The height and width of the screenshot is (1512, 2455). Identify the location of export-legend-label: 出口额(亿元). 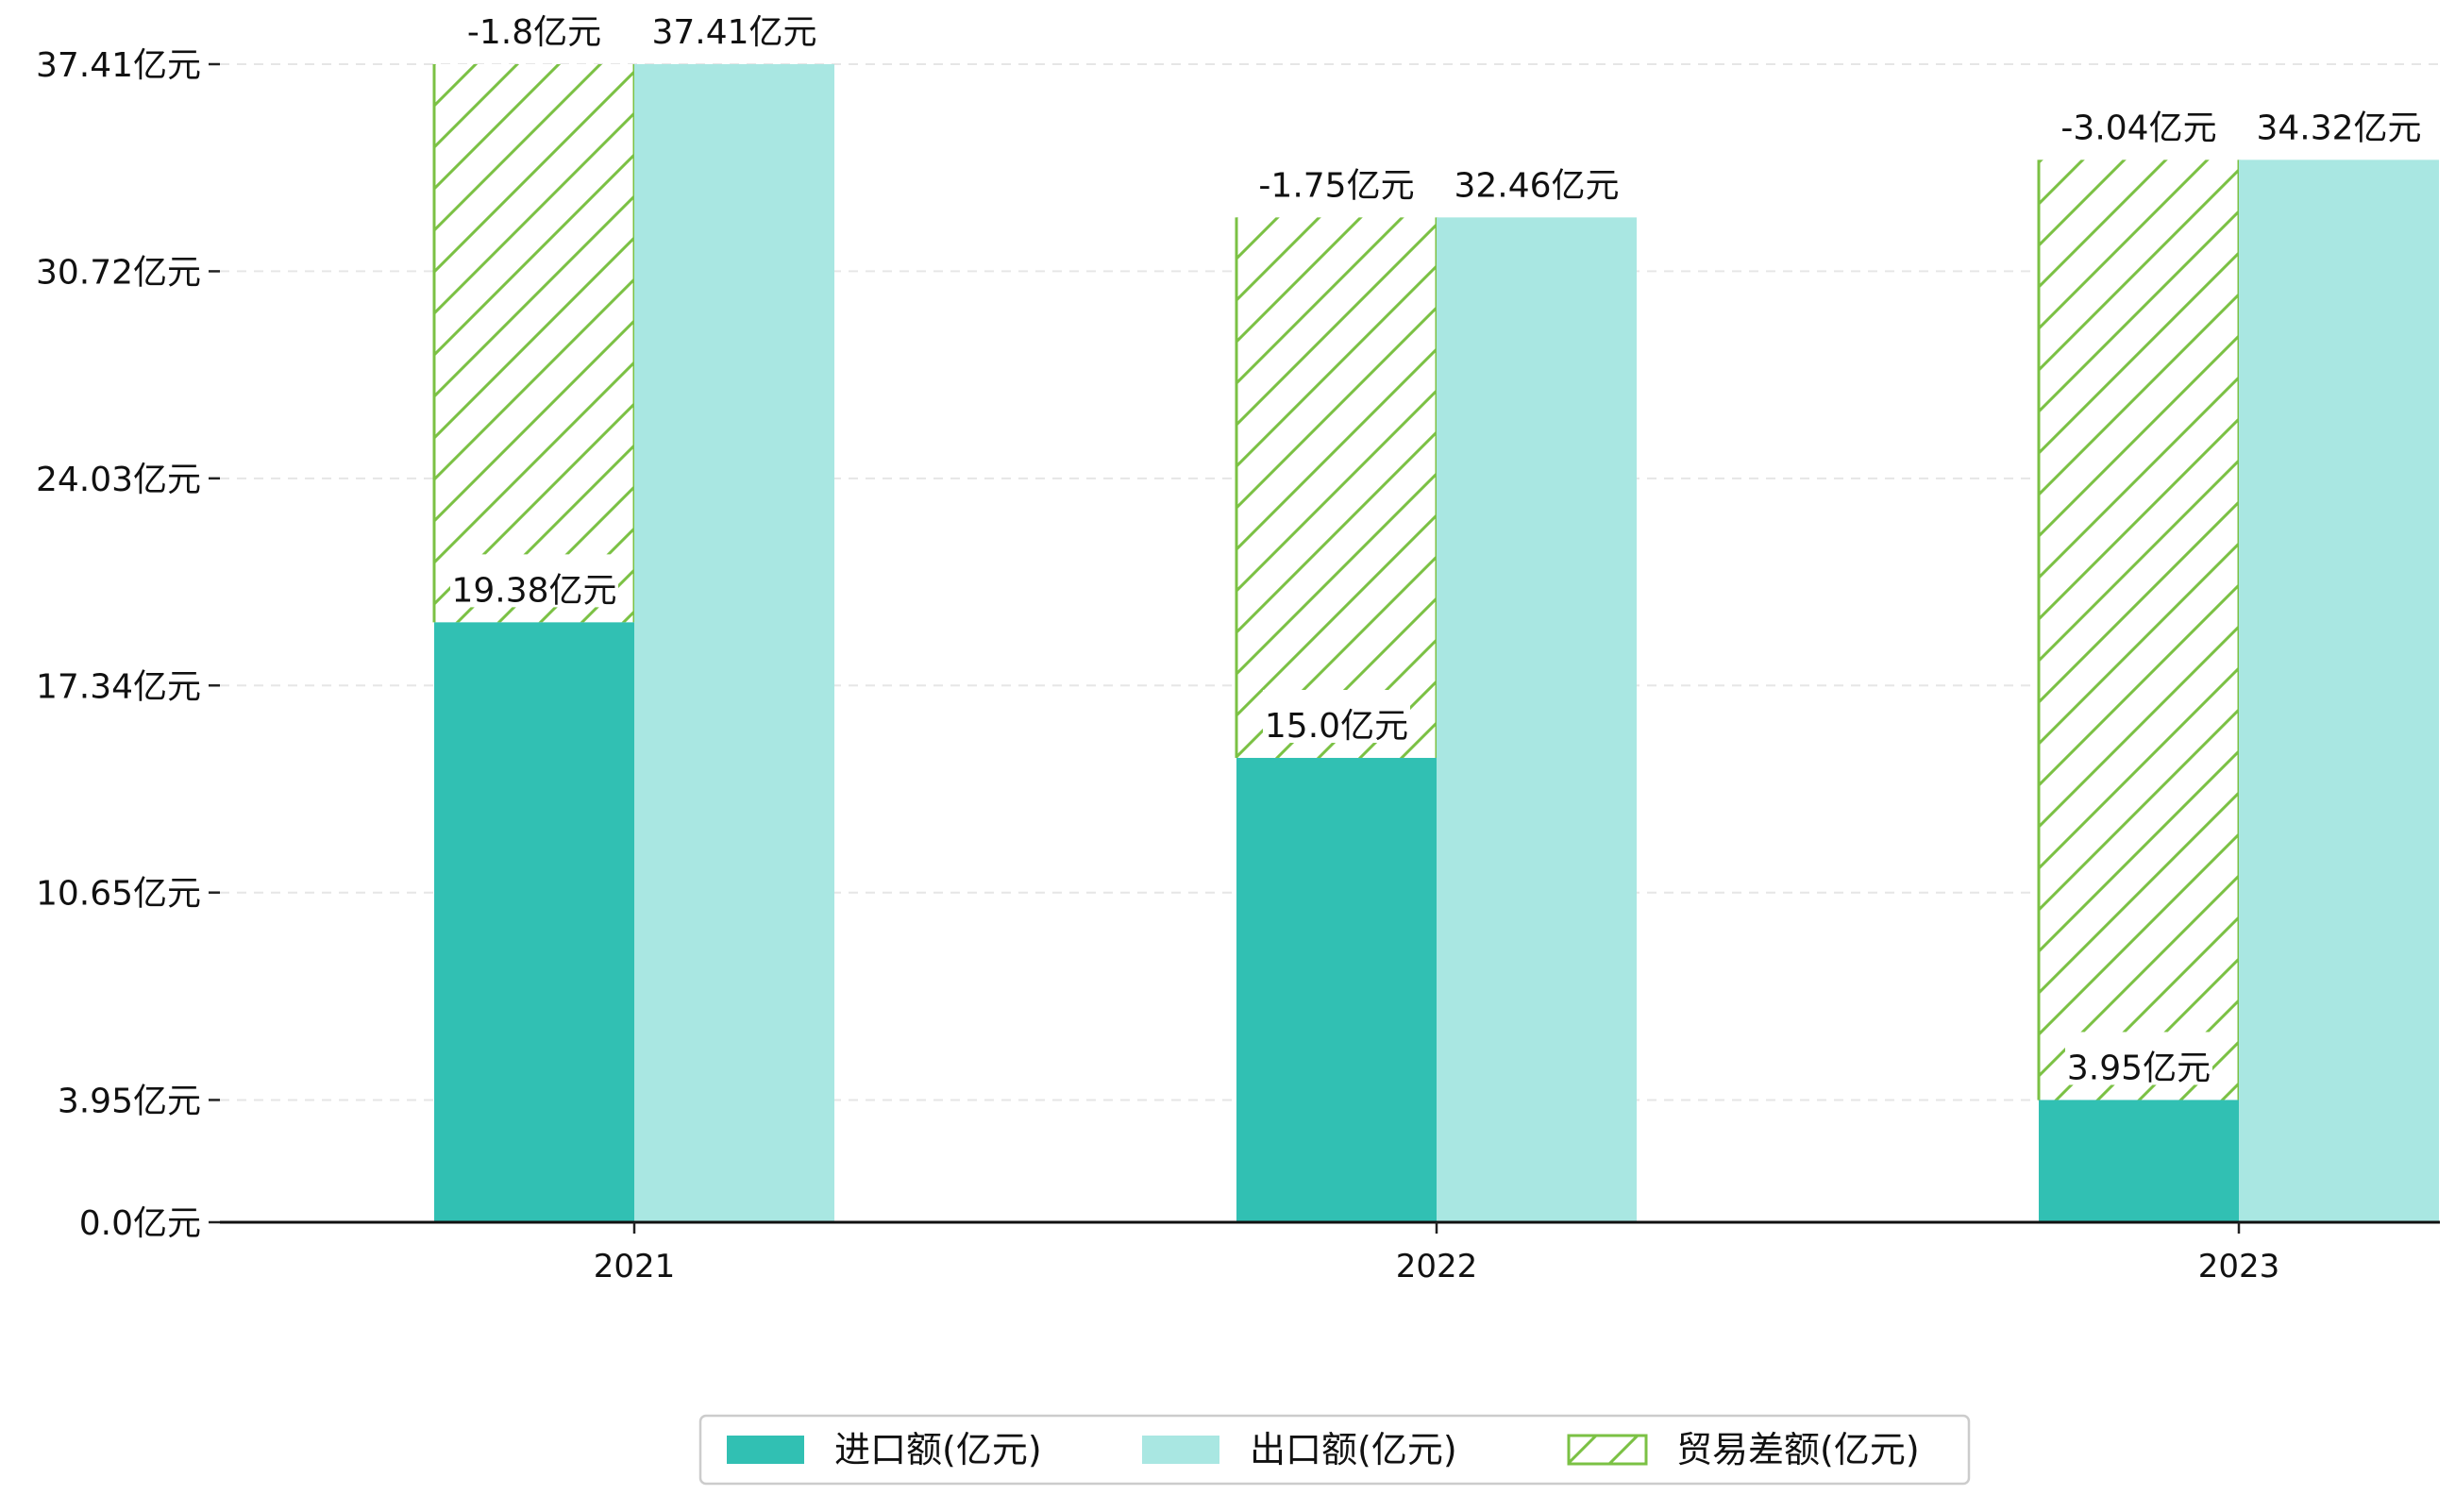
(1354, 1449).